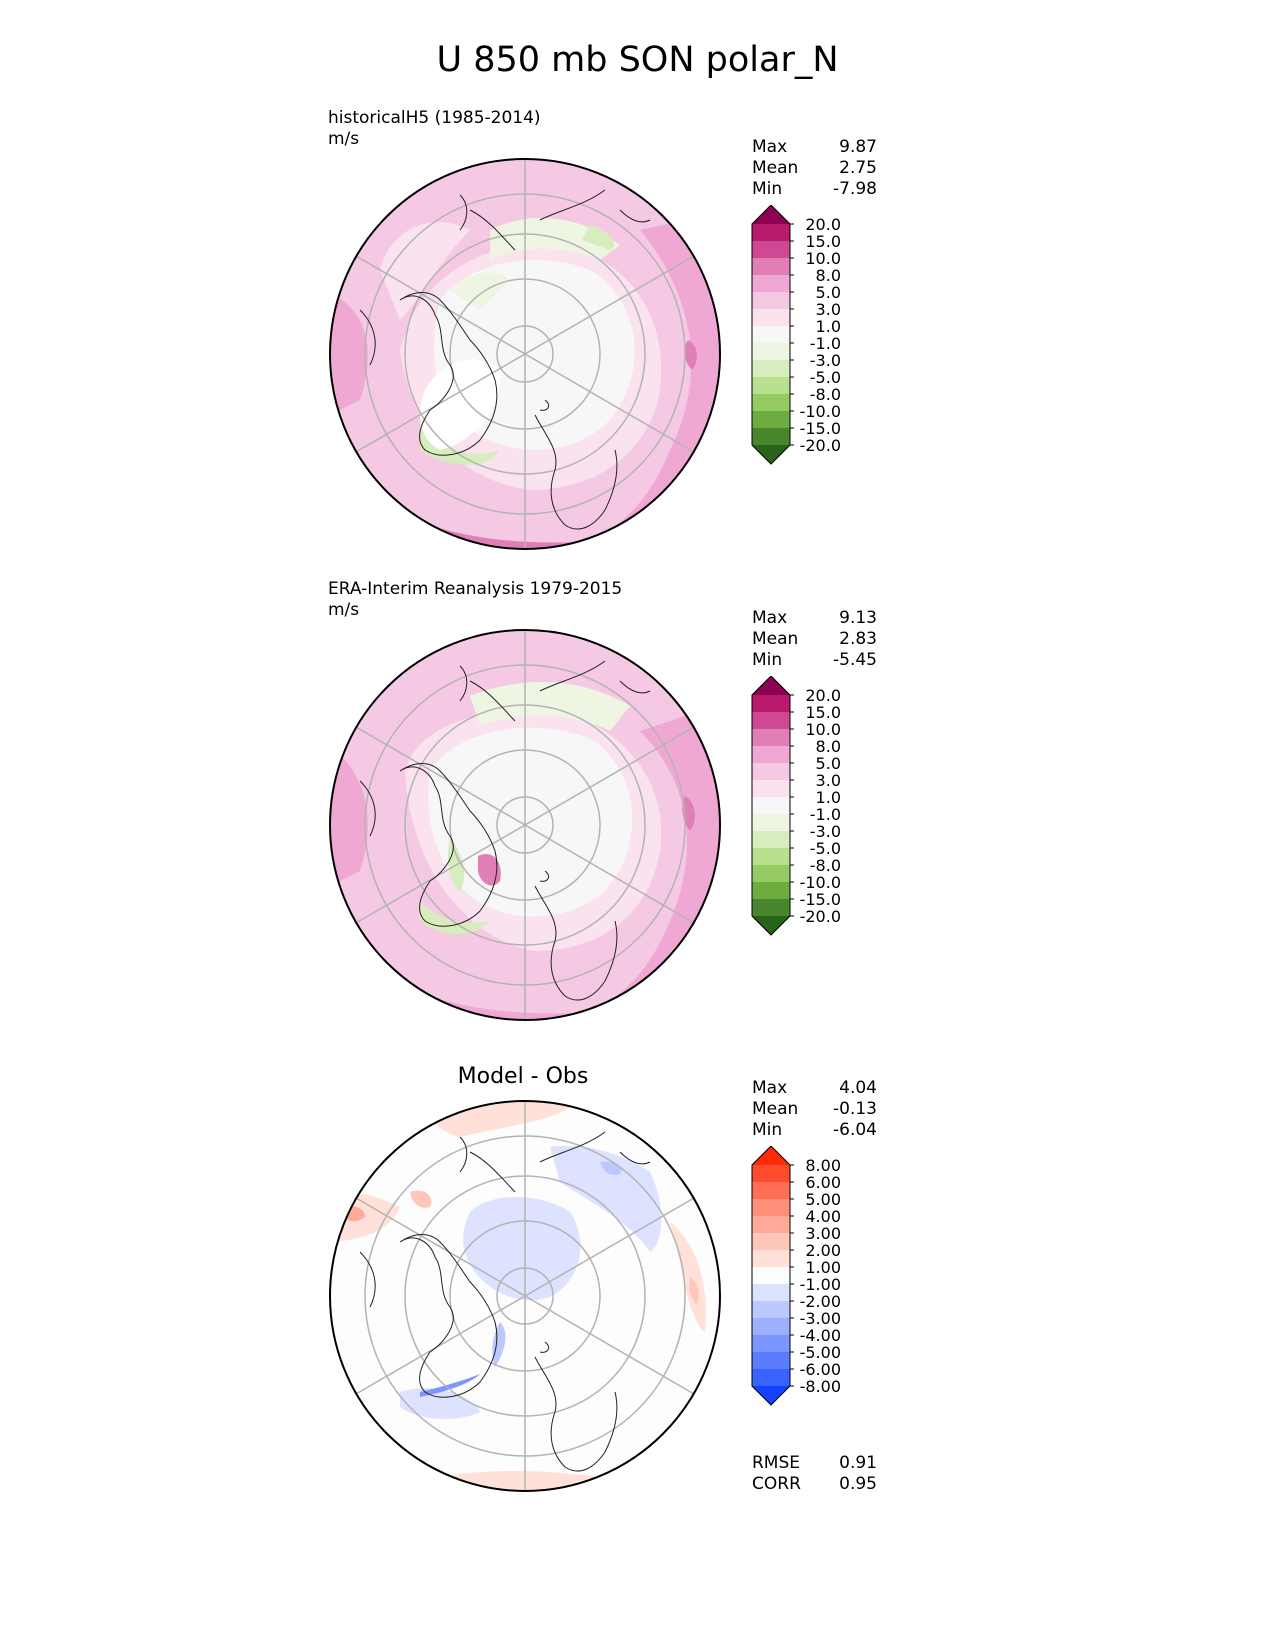 Image resolution: width=1275 pixels, height=1650 pixels. What do you see at coordinates (820, 1386) in the screenshot?
I see `colorbar-tick-label: -8.00` at bounding box center [820, 1386].